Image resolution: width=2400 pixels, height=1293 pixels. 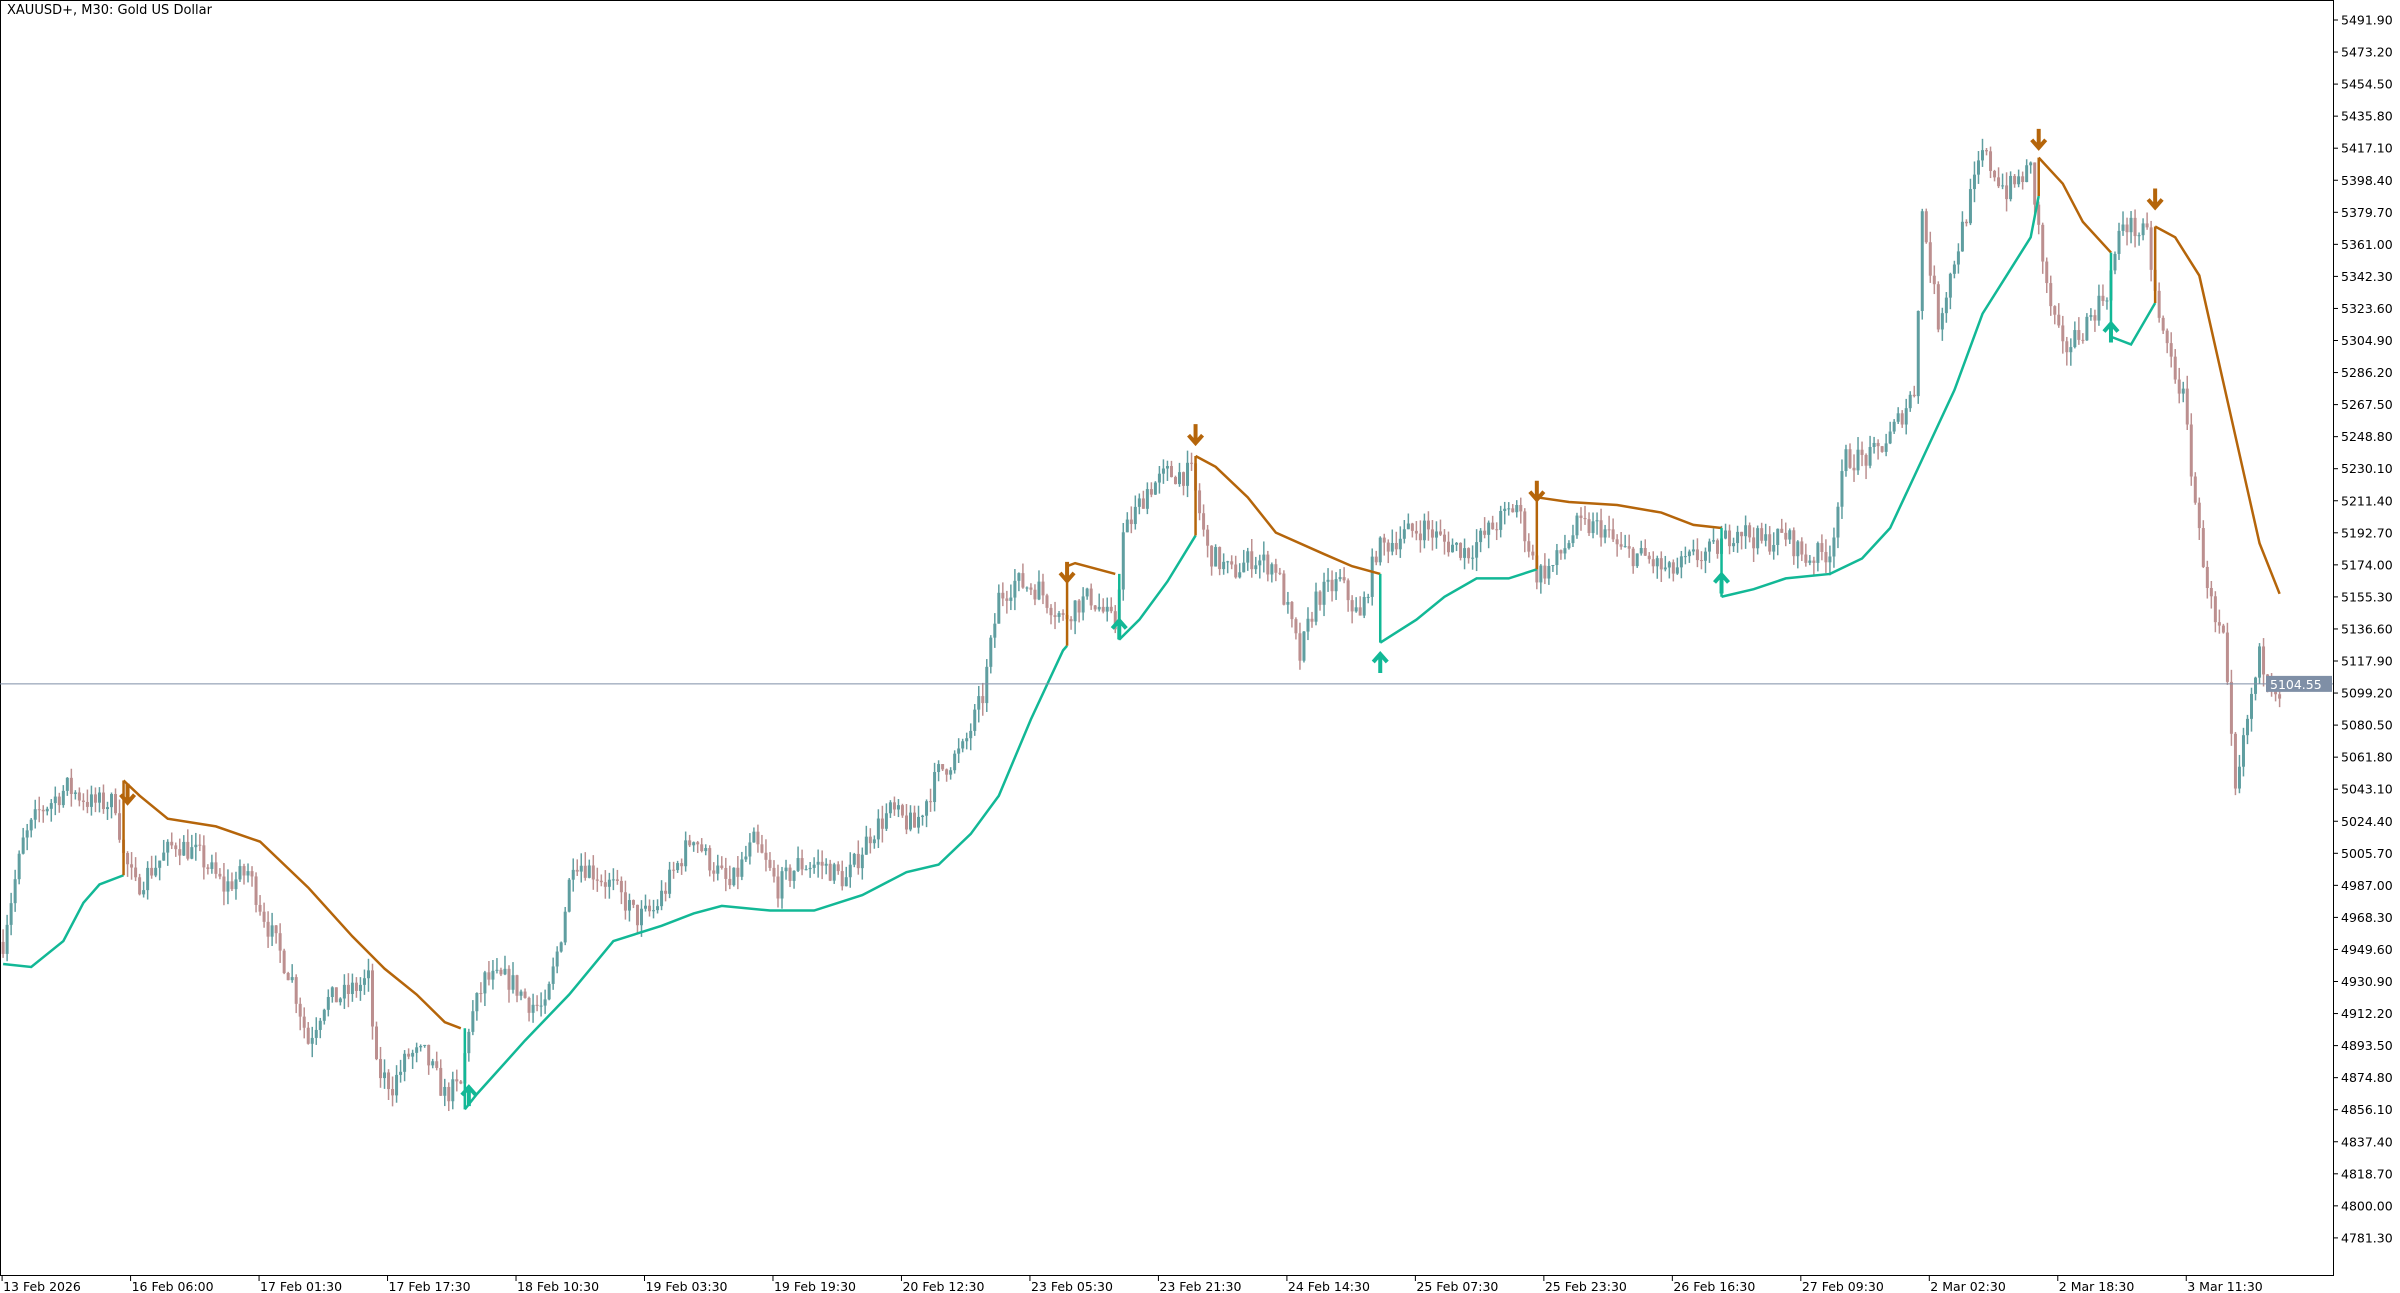 What do you see at coordinates (2367, 1141) in the screenshot?
I see `y-tick-label: 4837.40` at bounding box center [2367, 1141].